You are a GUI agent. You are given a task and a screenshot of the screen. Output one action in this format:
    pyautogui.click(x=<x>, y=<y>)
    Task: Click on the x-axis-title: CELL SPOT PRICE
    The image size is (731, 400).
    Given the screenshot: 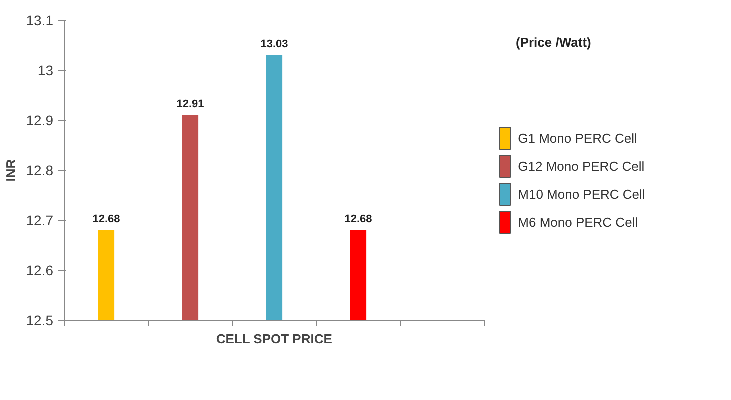 What is the action you would take?
    pyautogui.click(x=274, y=339)
    